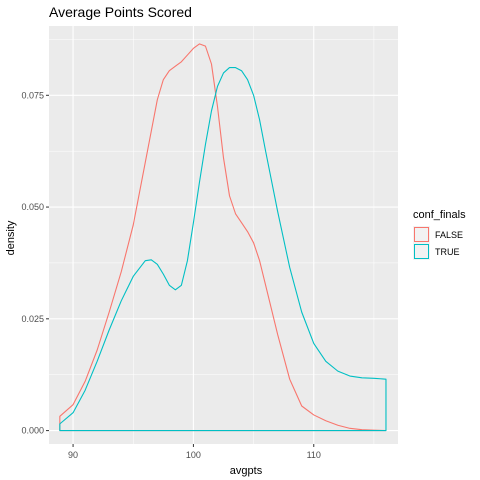 This screenshot has height=480, width=480. I want to click on legend-label: FALSE, so click(449, 235).